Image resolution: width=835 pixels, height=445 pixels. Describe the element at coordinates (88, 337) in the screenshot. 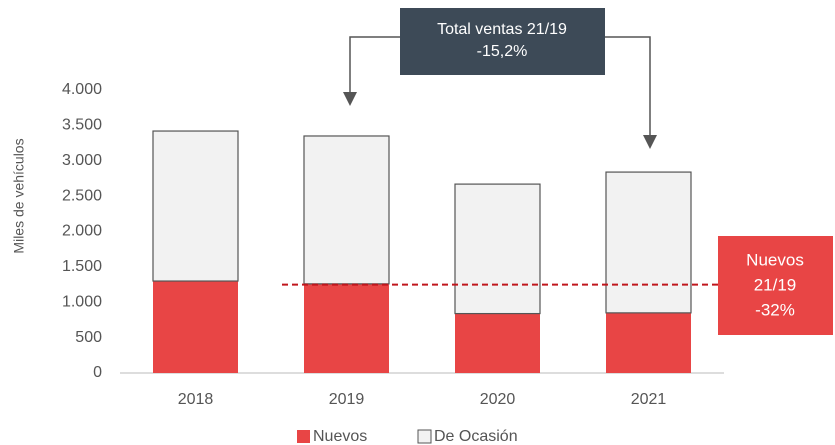

I see `y-tick-label: 500` at that location.